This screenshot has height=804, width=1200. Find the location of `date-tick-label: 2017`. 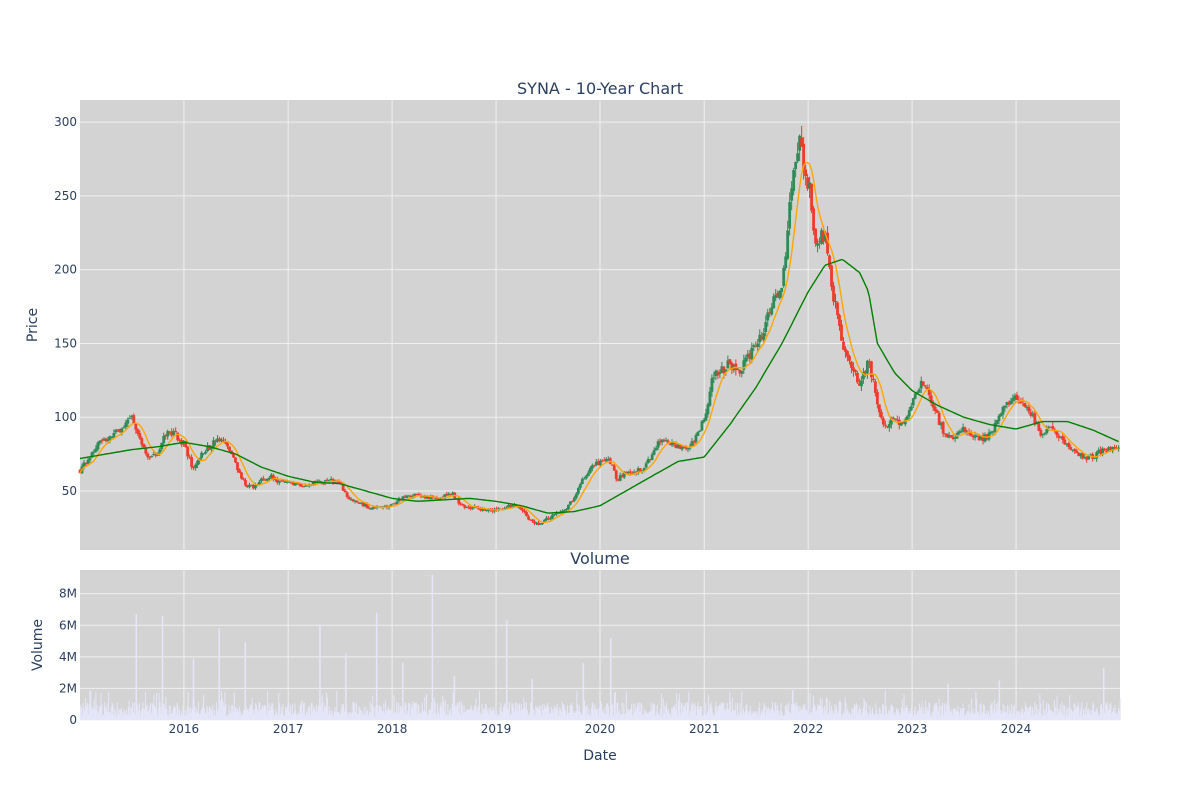

date-tick-label: 2017 is located at coordinates (288, 729).